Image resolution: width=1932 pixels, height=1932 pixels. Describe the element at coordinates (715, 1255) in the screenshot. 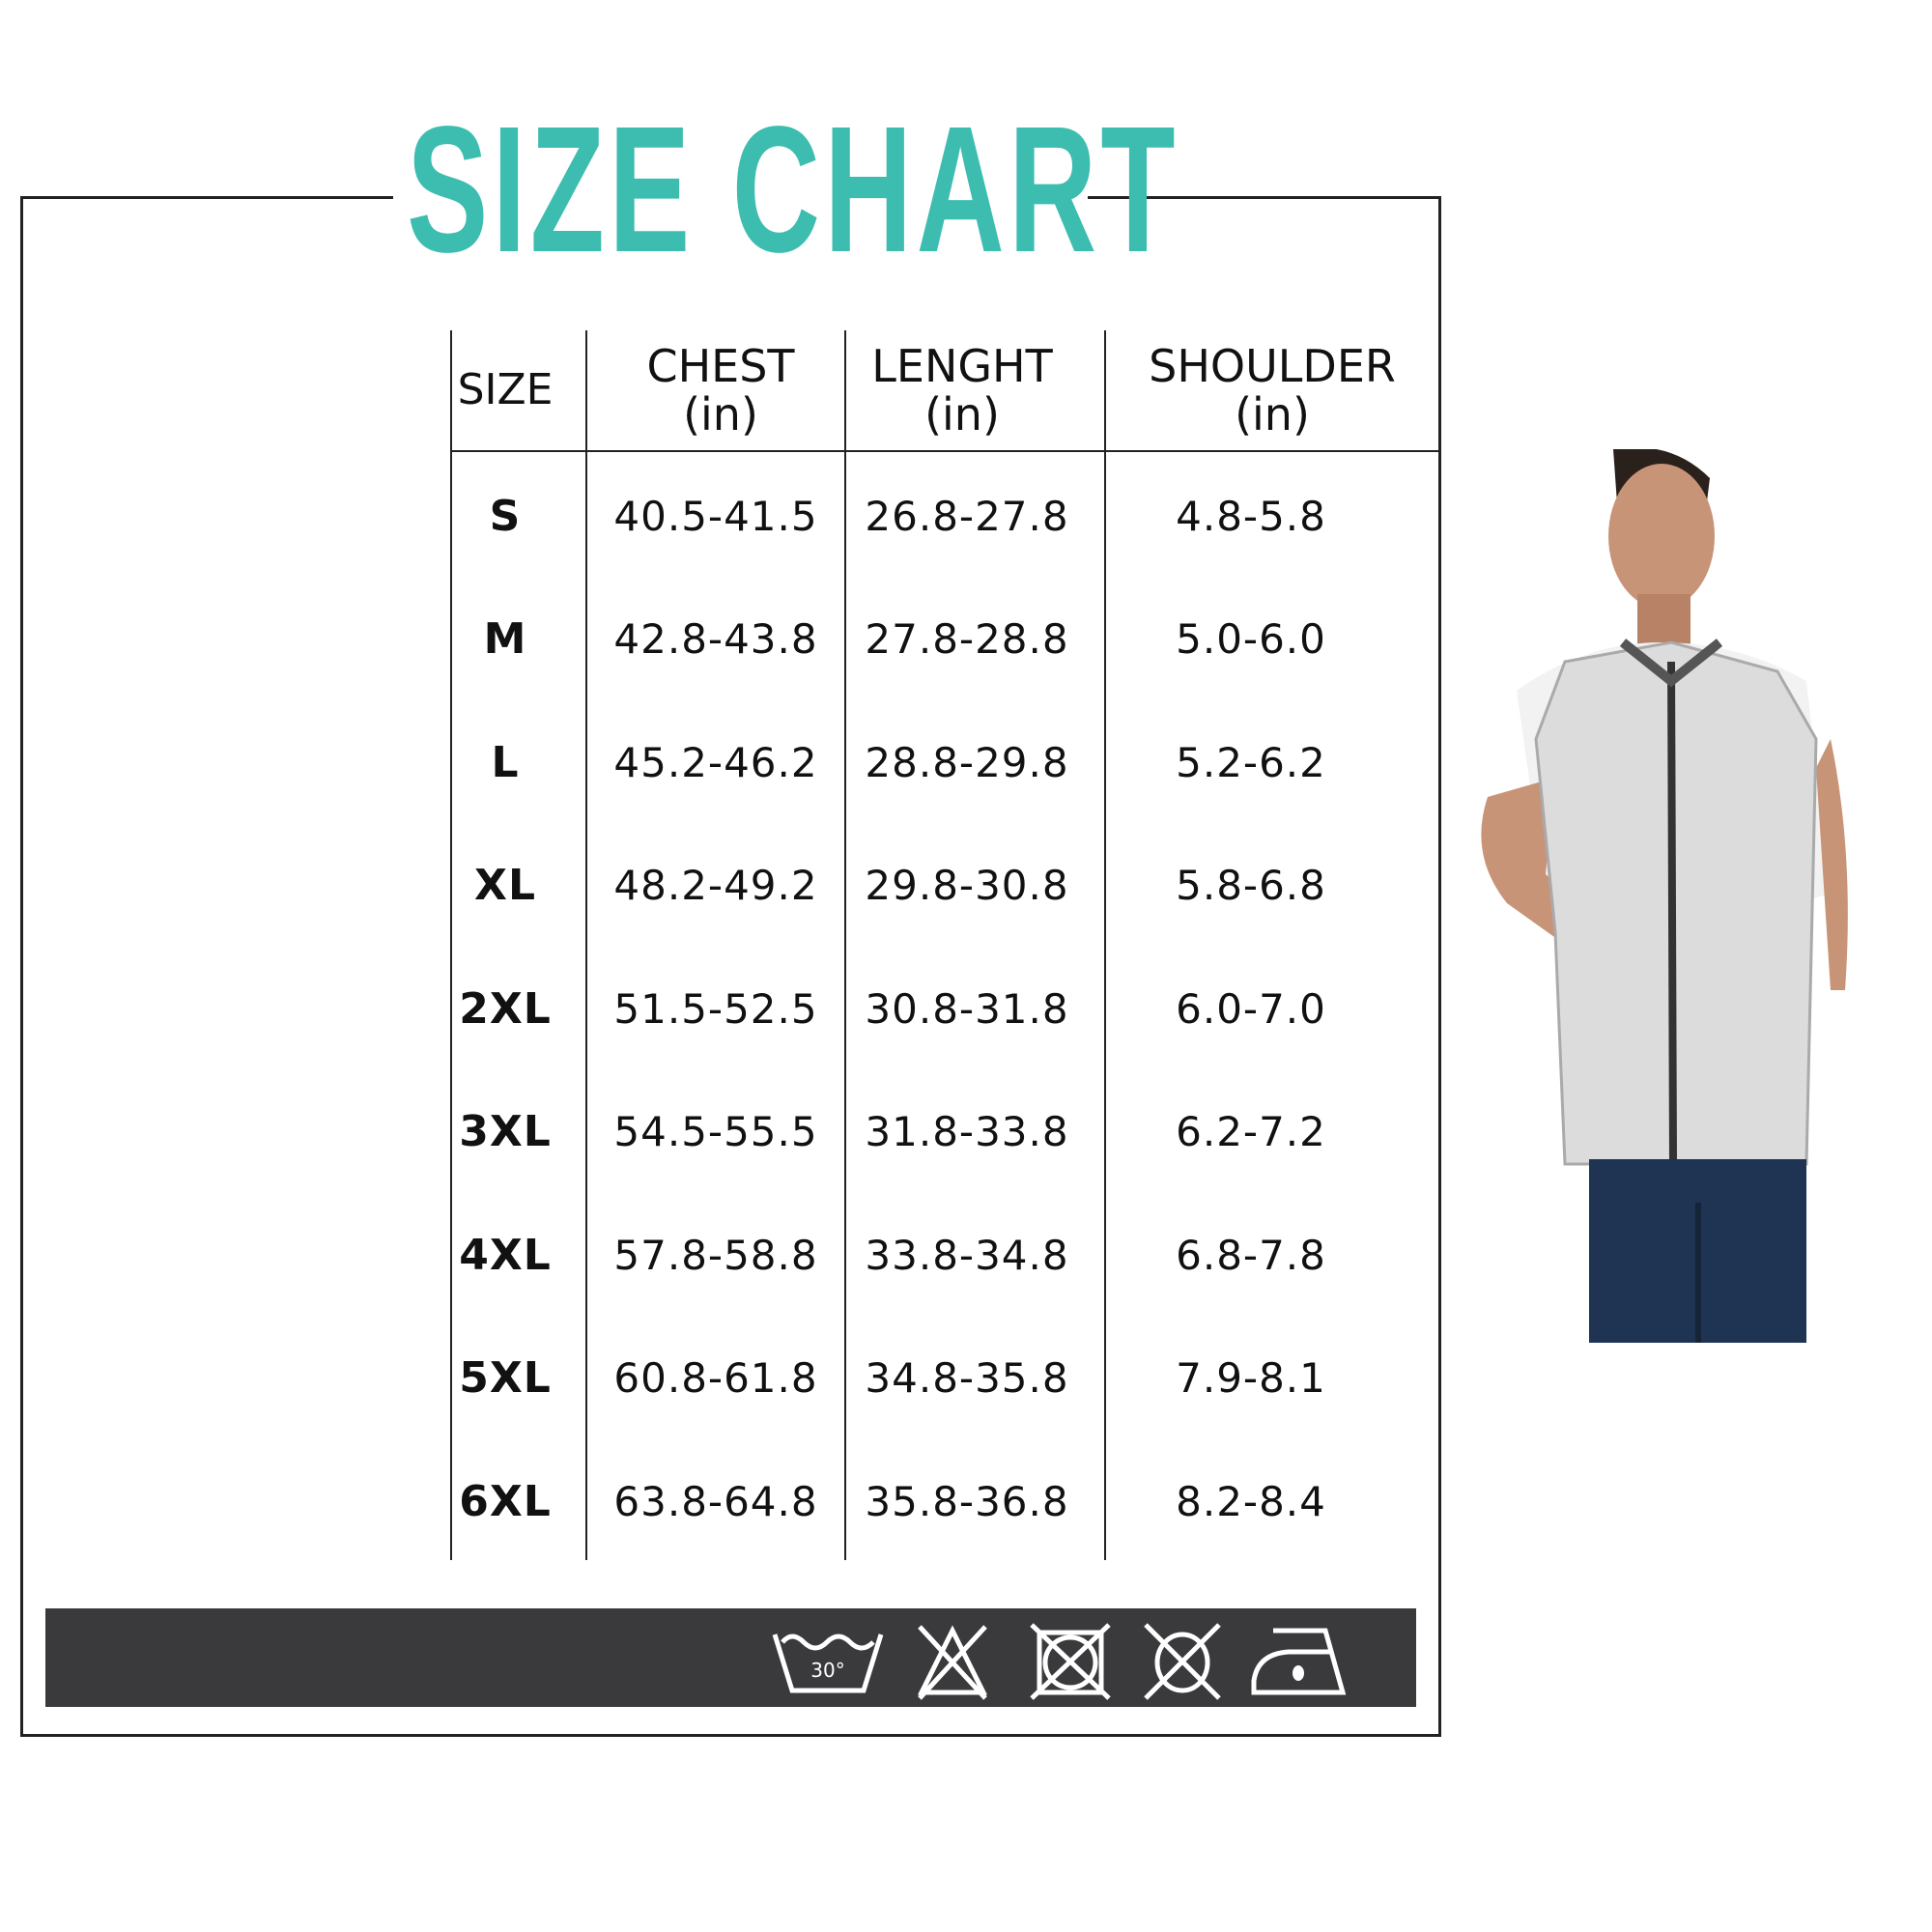

I see `chest-cell: 57.8-58.8` at that location.